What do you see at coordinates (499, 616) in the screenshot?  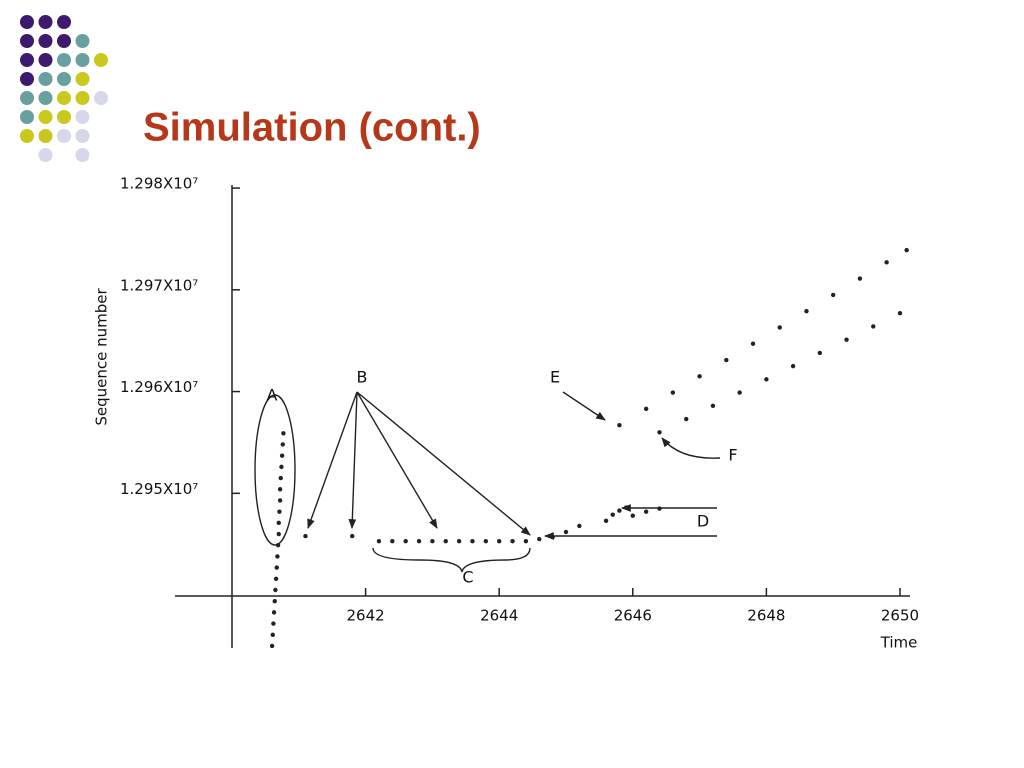 I see `x-tick-label: 2644` at bounding box center [499, 616].